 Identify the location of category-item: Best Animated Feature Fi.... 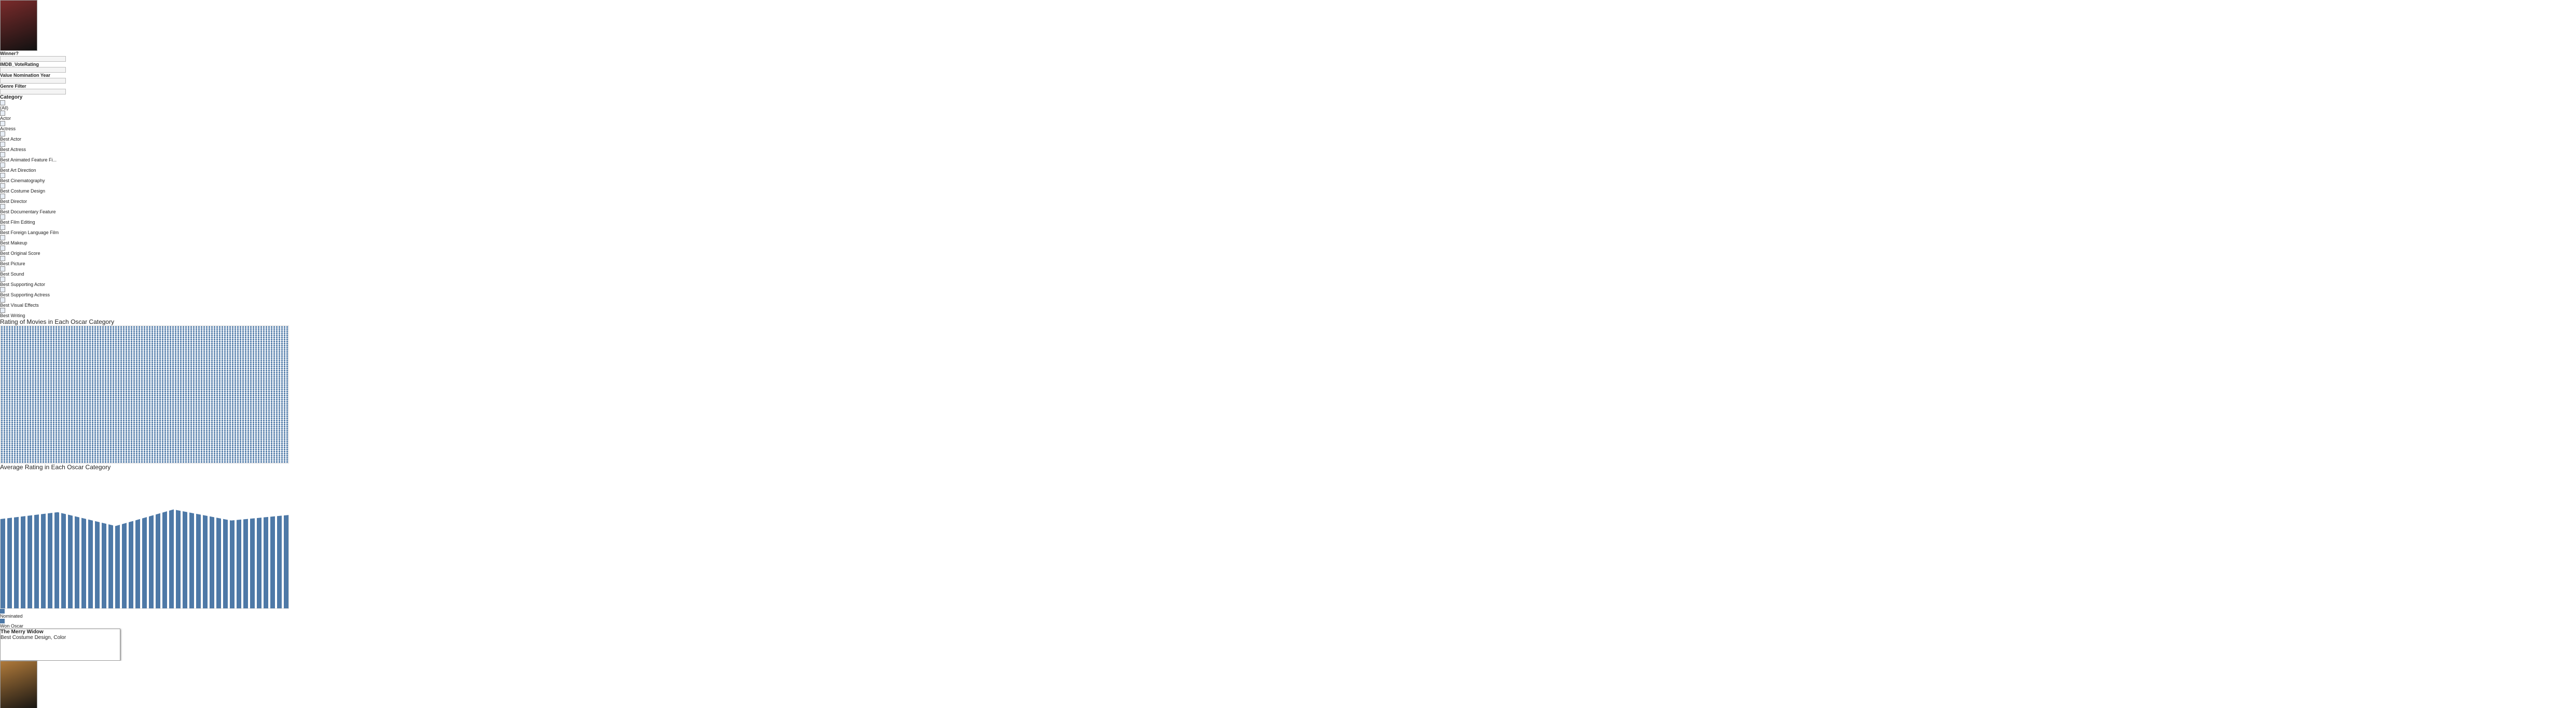
(28, 159).